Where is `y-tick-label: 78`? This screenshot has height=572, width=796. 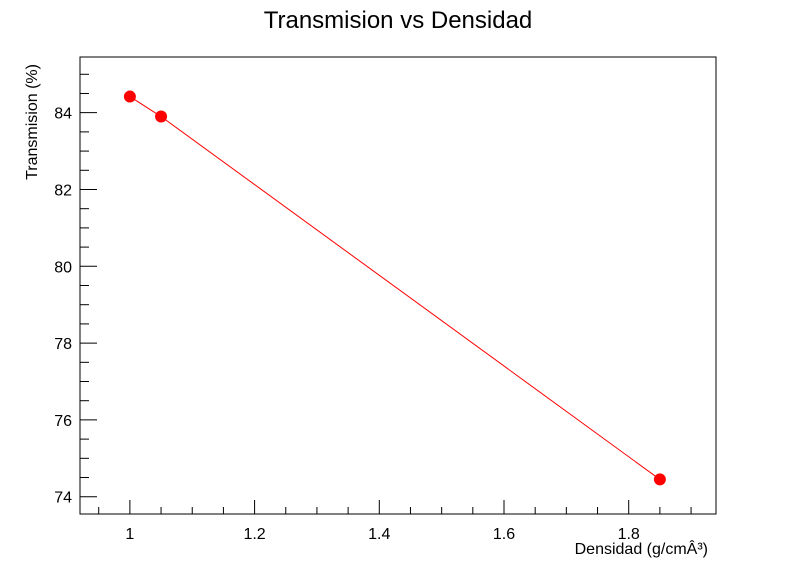 y-tick-label: 78 is located at coordinates (63, 344).